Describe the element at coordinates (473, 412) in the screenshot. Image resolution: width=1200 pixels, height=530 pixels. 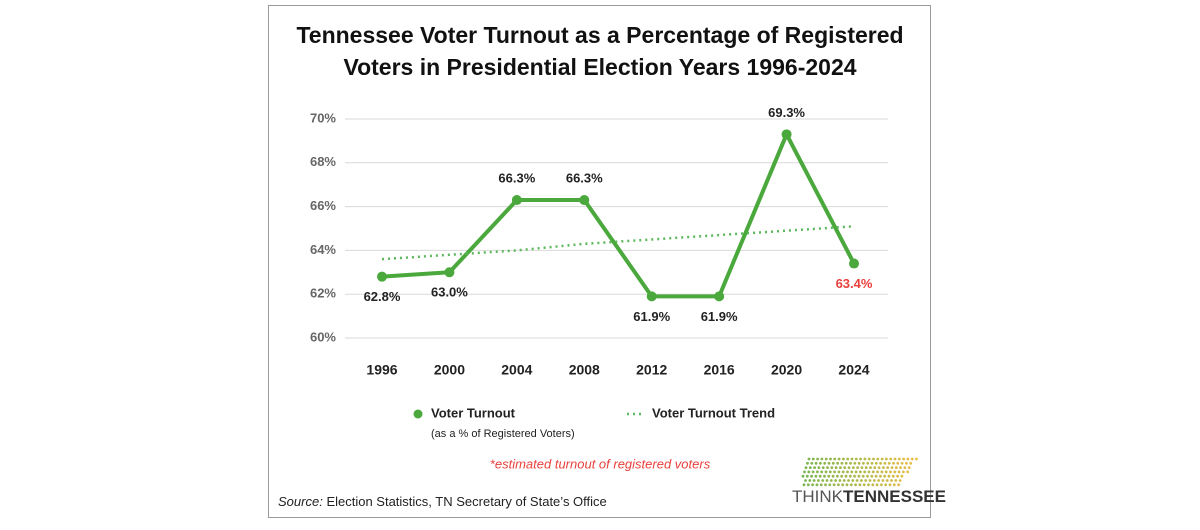
I see `legend-label: Voter Turnout` at that location.